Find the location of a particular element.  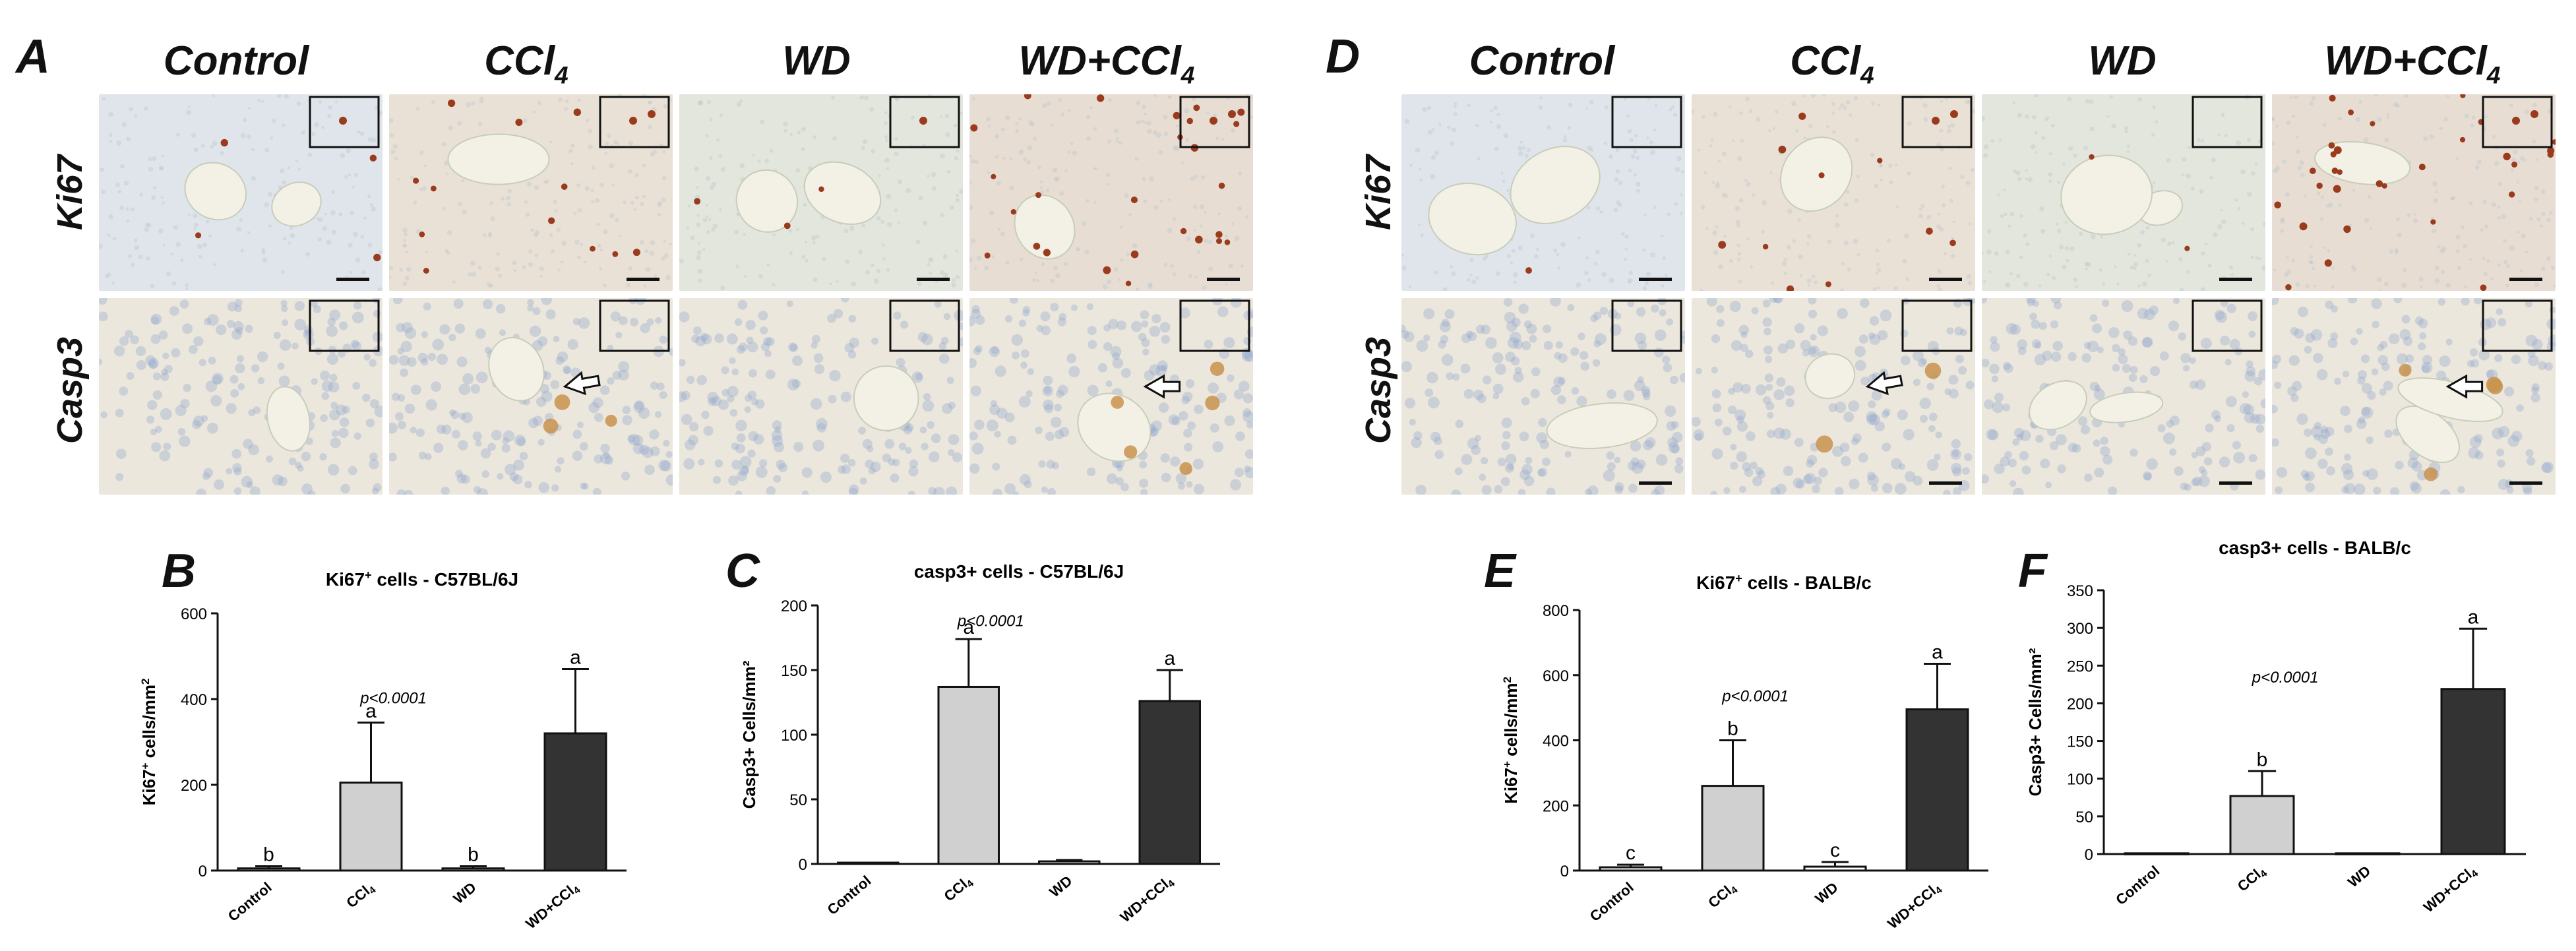

right-casp3-control-micrograph is located at coordinates (1543, 396).